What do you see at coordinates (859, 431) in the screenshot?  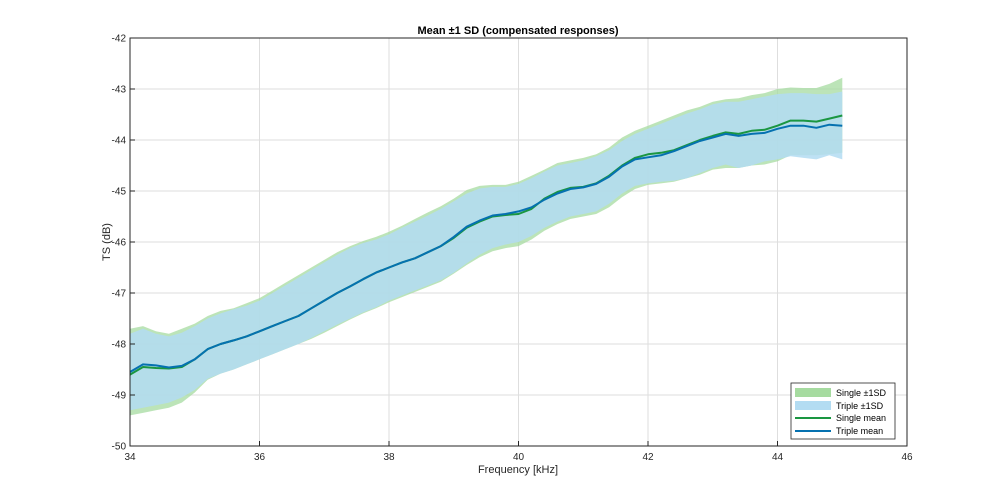 I see `legend-label-triple-mean: Triple mean` at bounding box center [859, 431].